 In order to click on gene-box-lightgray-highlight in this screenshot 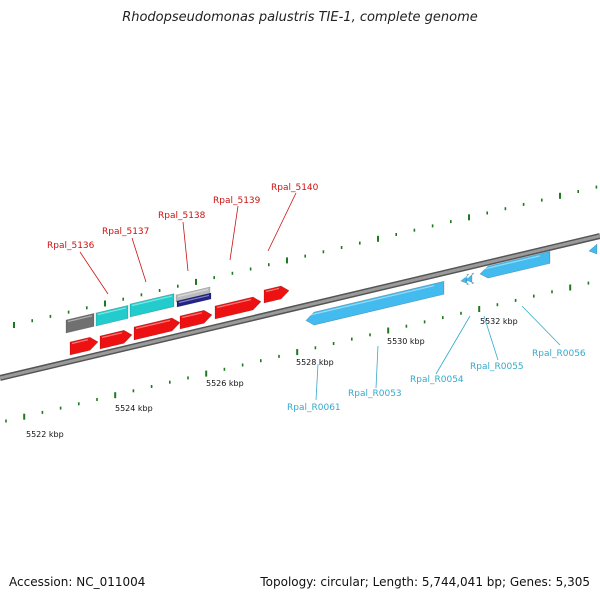, I will do `click(193, 293)`.